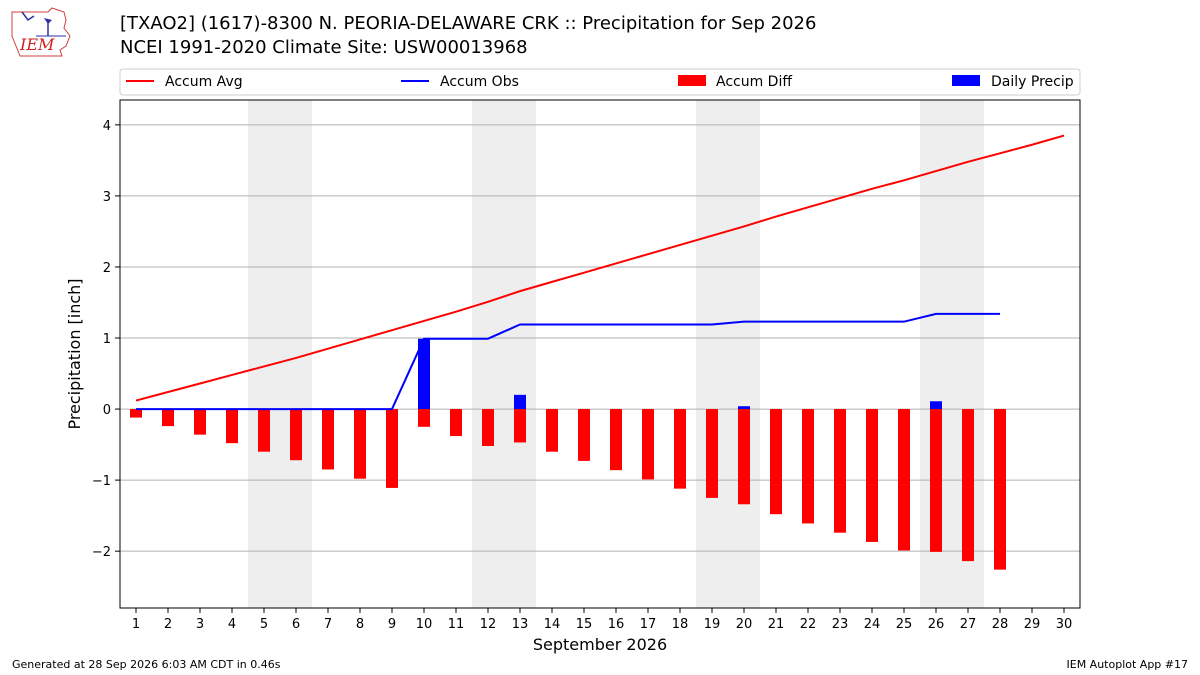 This screenshot has width=1200, height=675. Describe the element at coordinates (552, 624) in the screenshot. I see `x-tick-label: 14` at that location.